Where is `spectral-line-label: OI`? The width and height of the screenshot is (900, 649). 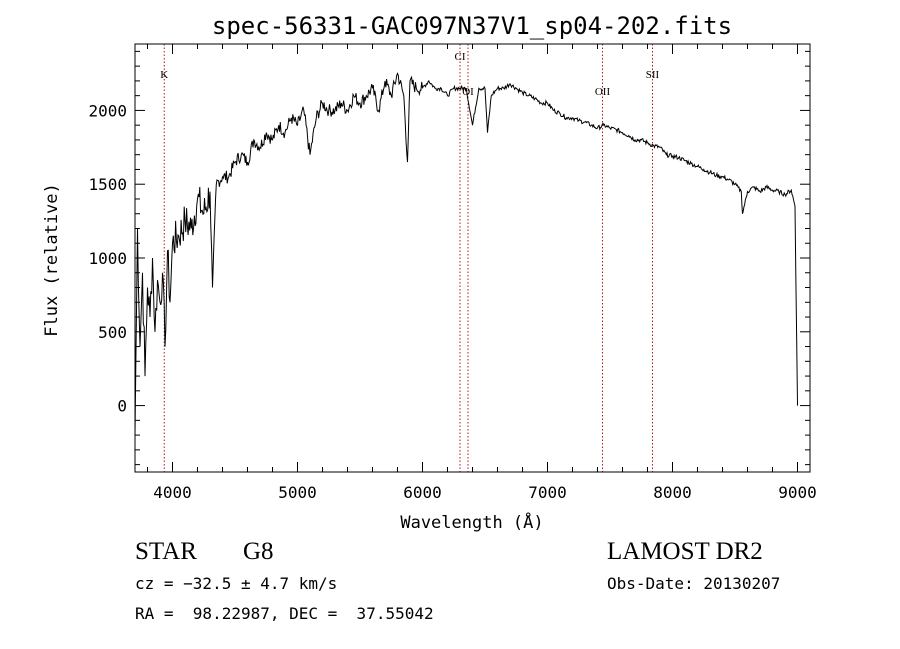
spectral-line-label: OI is located at coordinates (468, 92).